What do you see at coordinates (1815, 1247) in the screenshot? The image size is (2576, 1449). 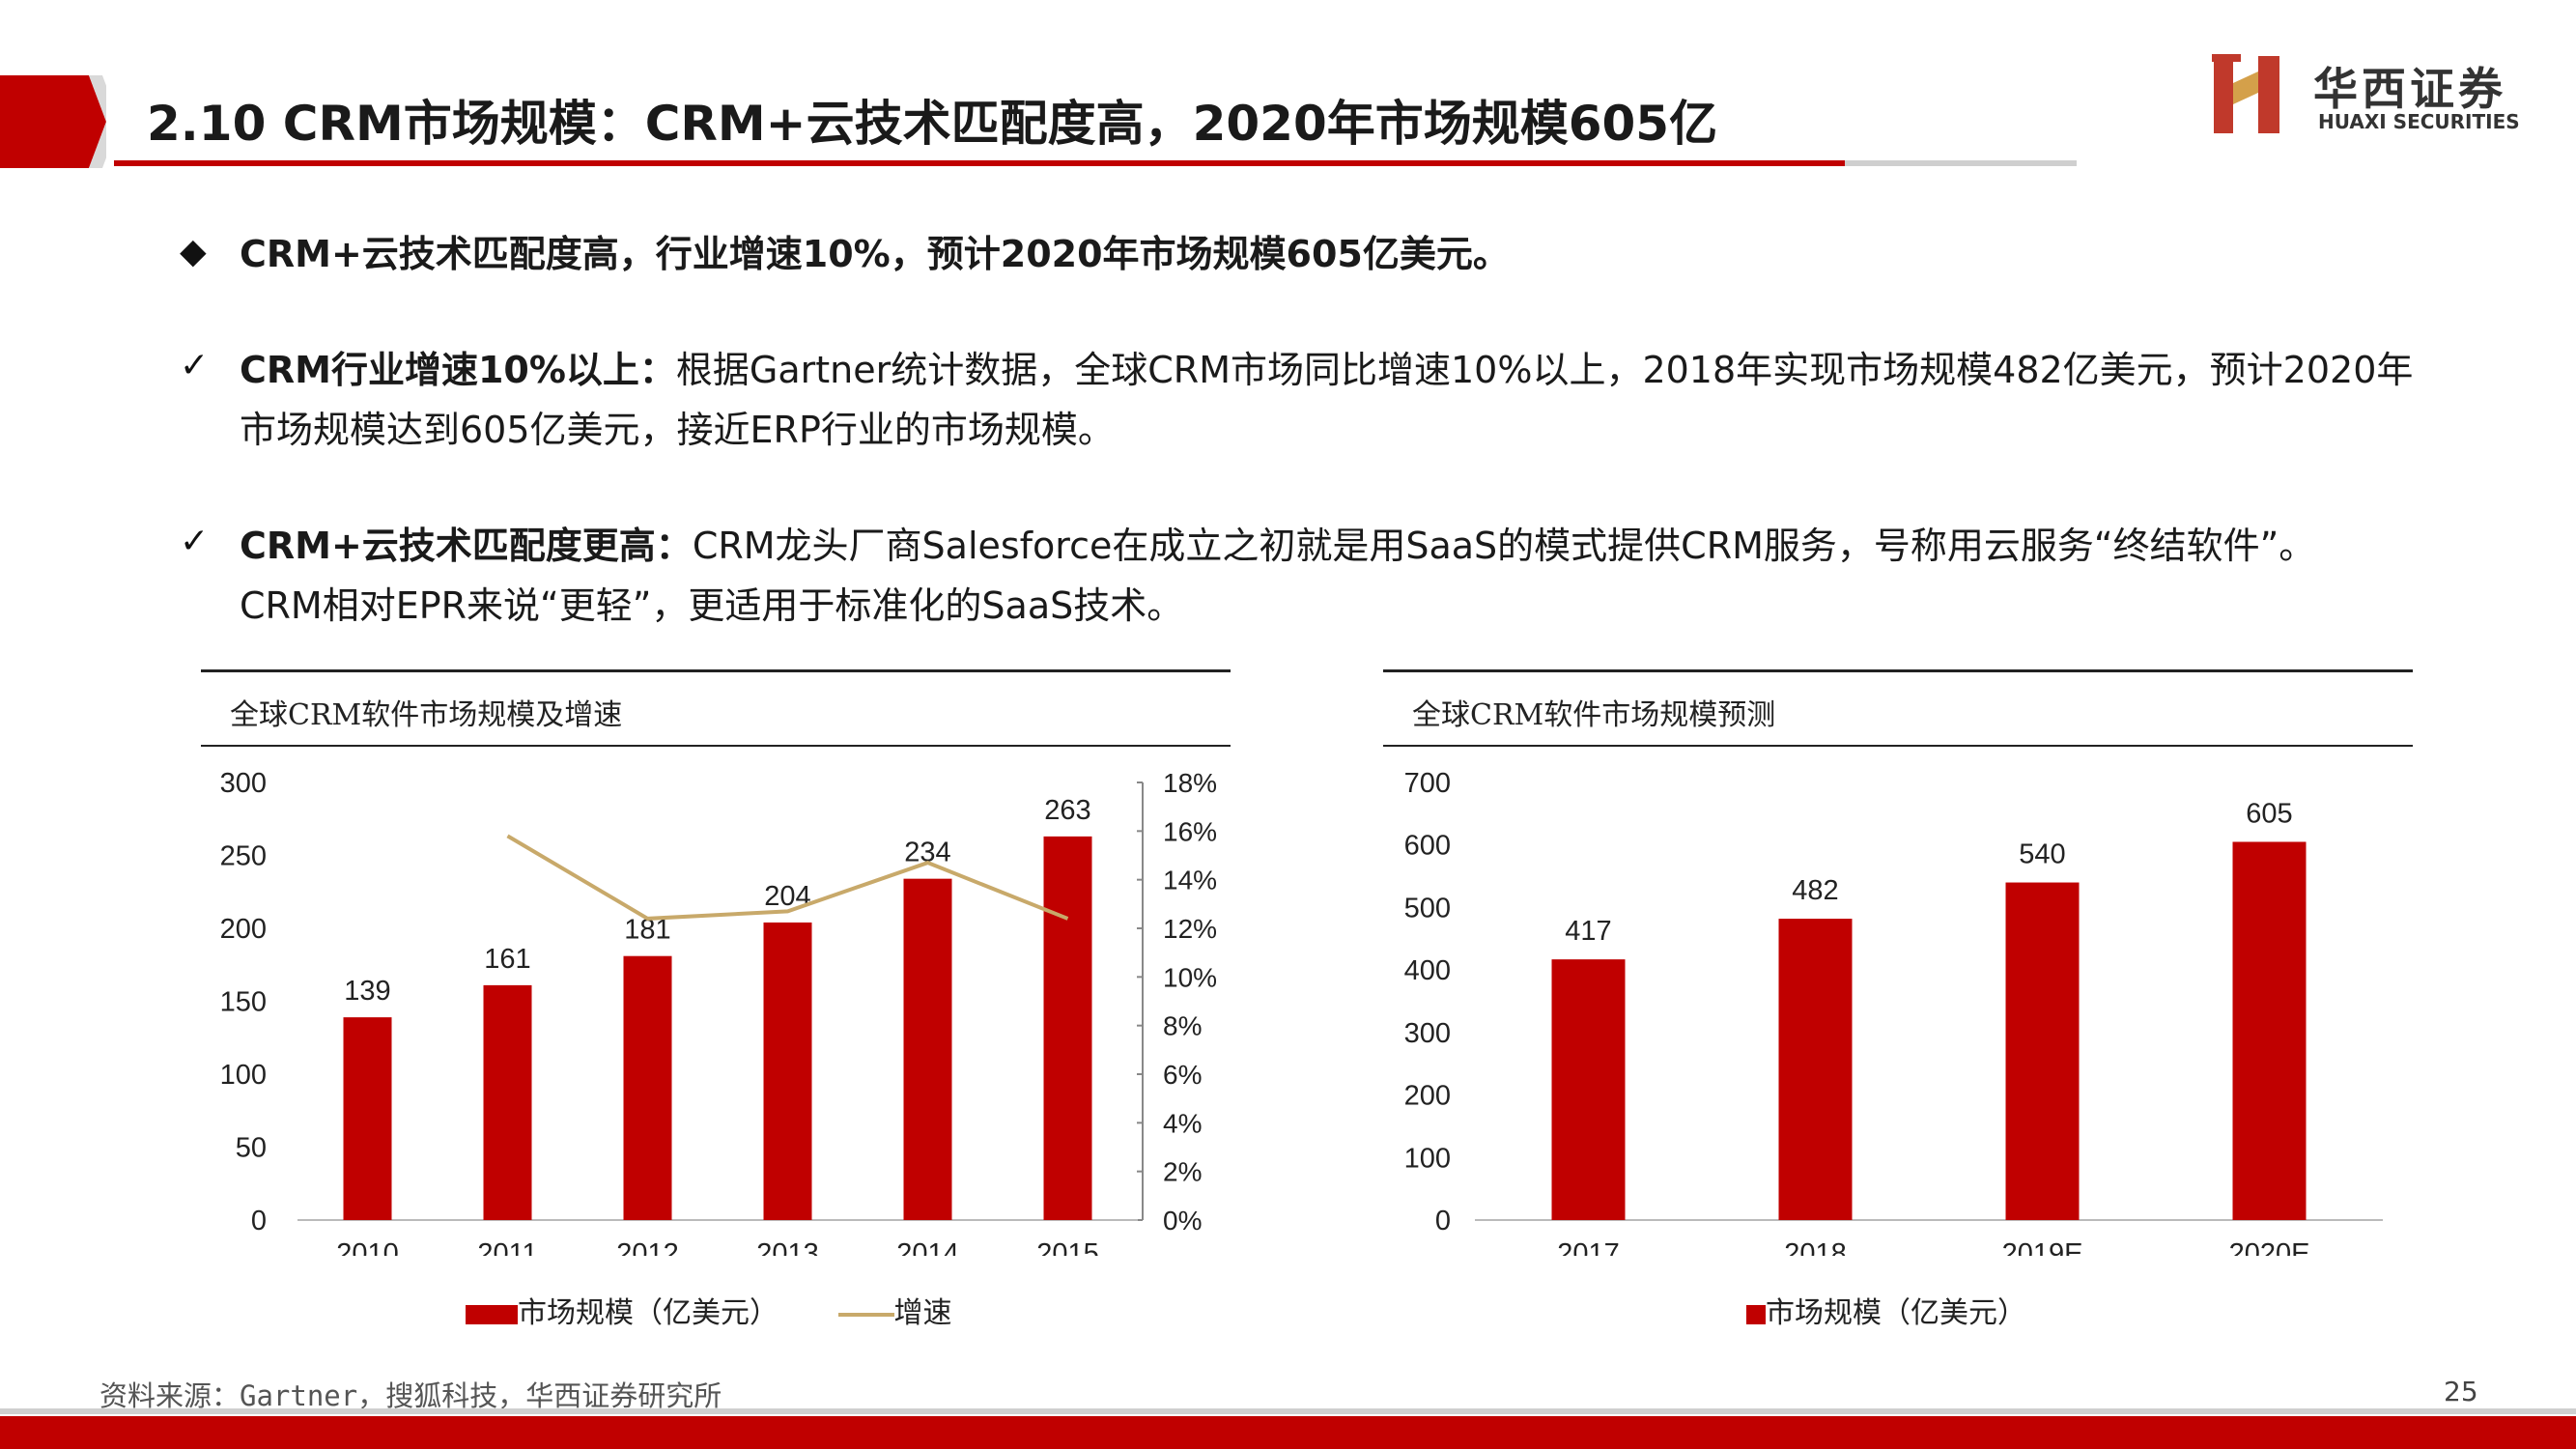 I see `x-axis-tick-label: 2018` at bounding box center [1815, 1247].